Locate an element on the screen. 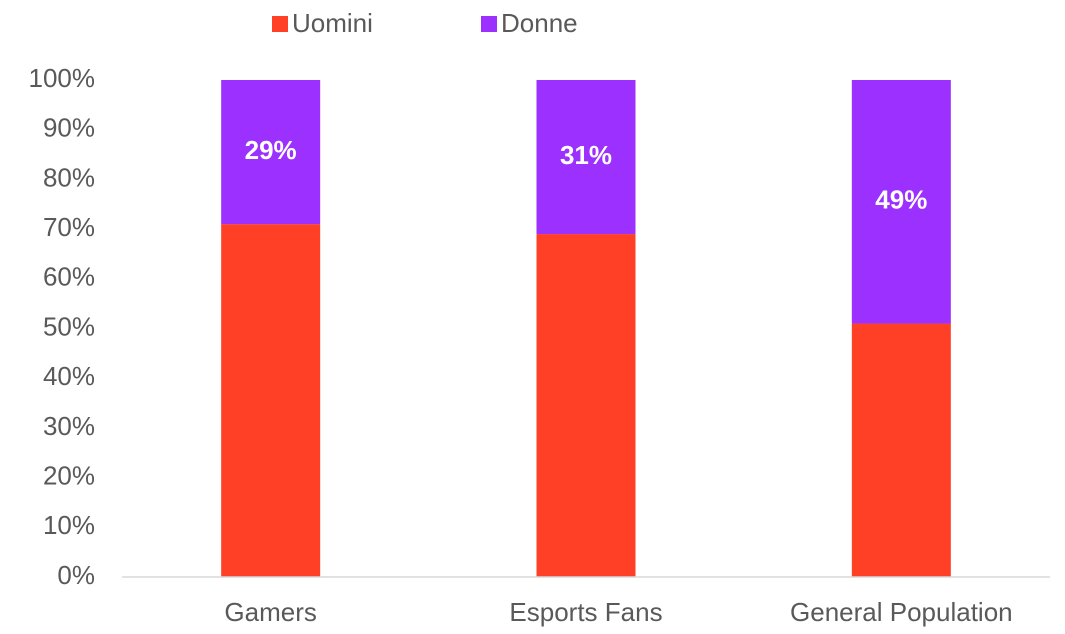 The height and width of the screenshot is (634, 1065). y-tick-label: 10% is located at coordinates (69, 525).